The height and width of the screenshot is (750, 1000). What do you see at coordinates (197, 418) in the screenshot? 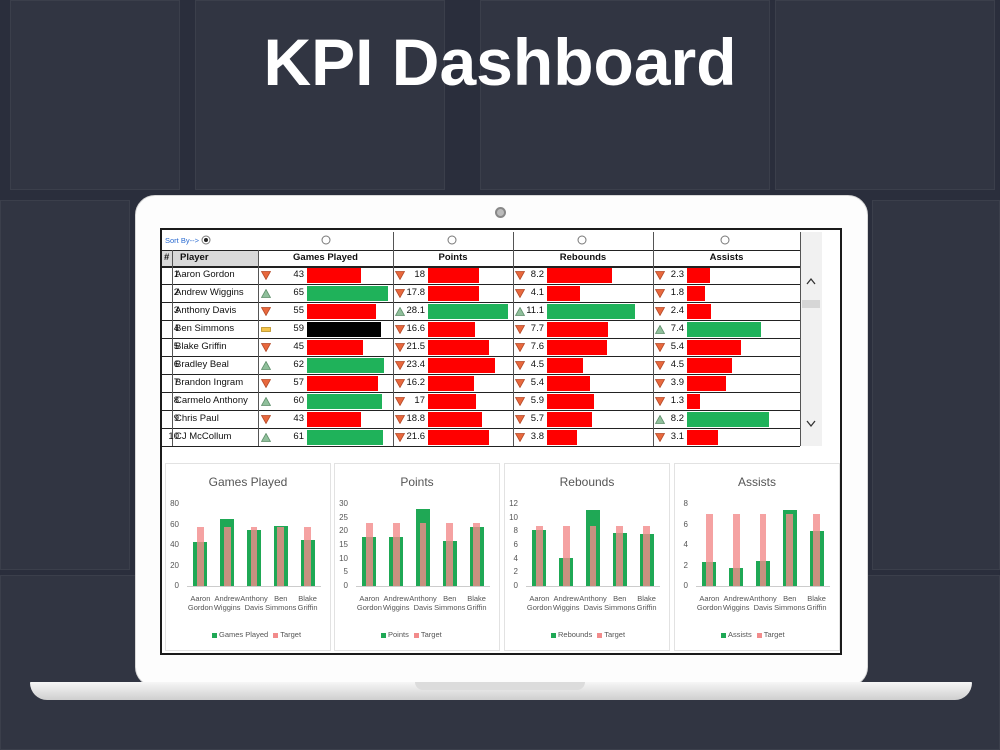
I see `player-cell: Chris Paul` at bounding box center [197, 418].